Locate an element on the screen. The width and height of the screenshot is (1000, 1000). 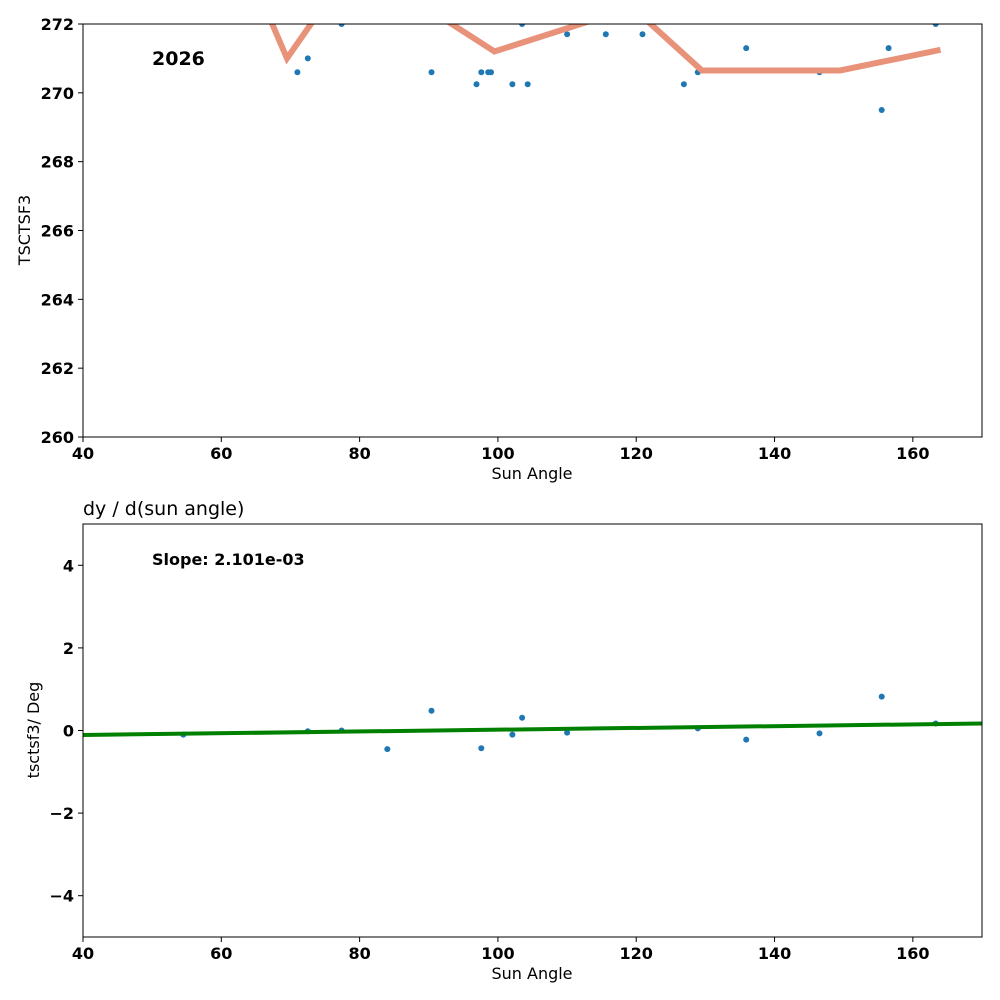
top-x-tick-label: 60 is located at coordinates (221, 453).